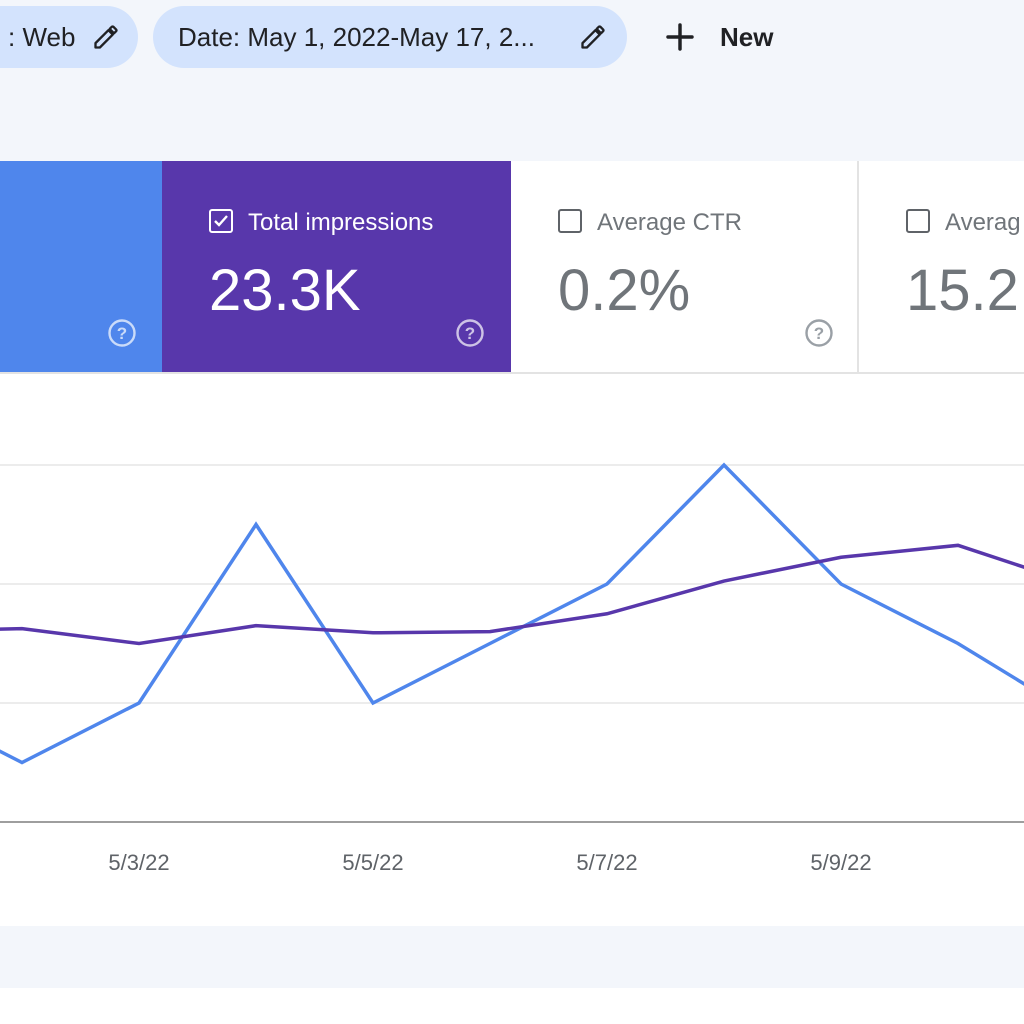 Image resolution: width=1024 pixels, height=1024 pixels. Describe the element at coordinates (983, 222) in the screenshot. I see `metric-title: Averag` at that location.